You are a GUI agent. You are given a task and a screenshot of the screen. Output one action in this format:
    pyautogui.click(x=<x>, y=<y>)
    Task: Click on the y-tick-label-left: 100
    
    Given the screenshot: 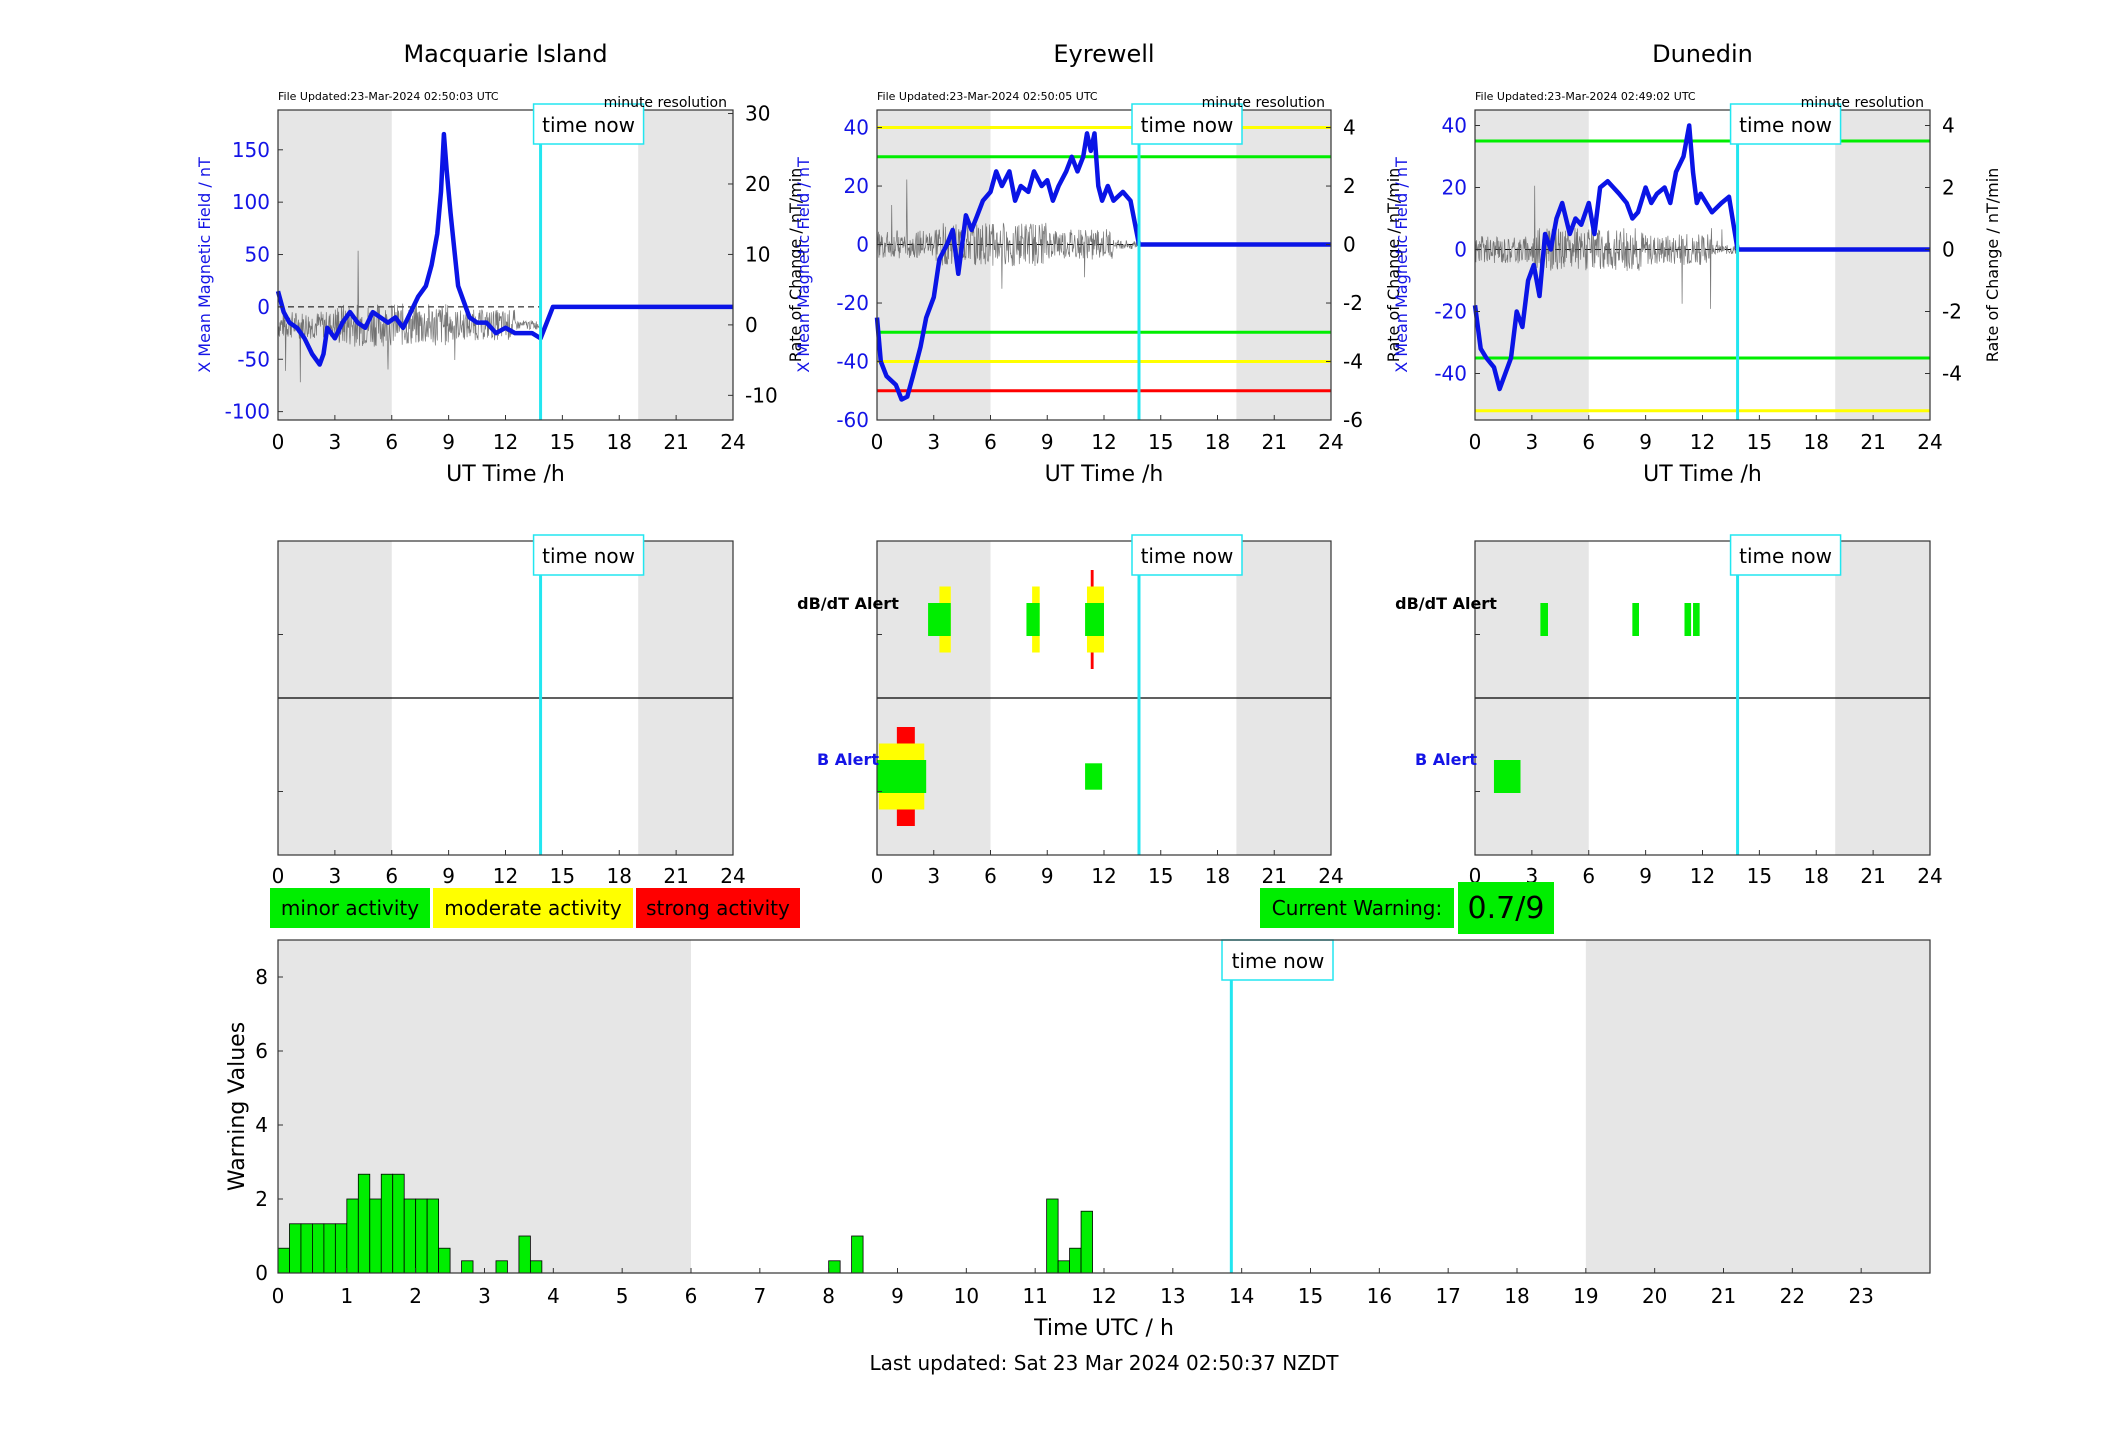 What is the action you would take?
    pyautogui.click(x=251, y=202)
    